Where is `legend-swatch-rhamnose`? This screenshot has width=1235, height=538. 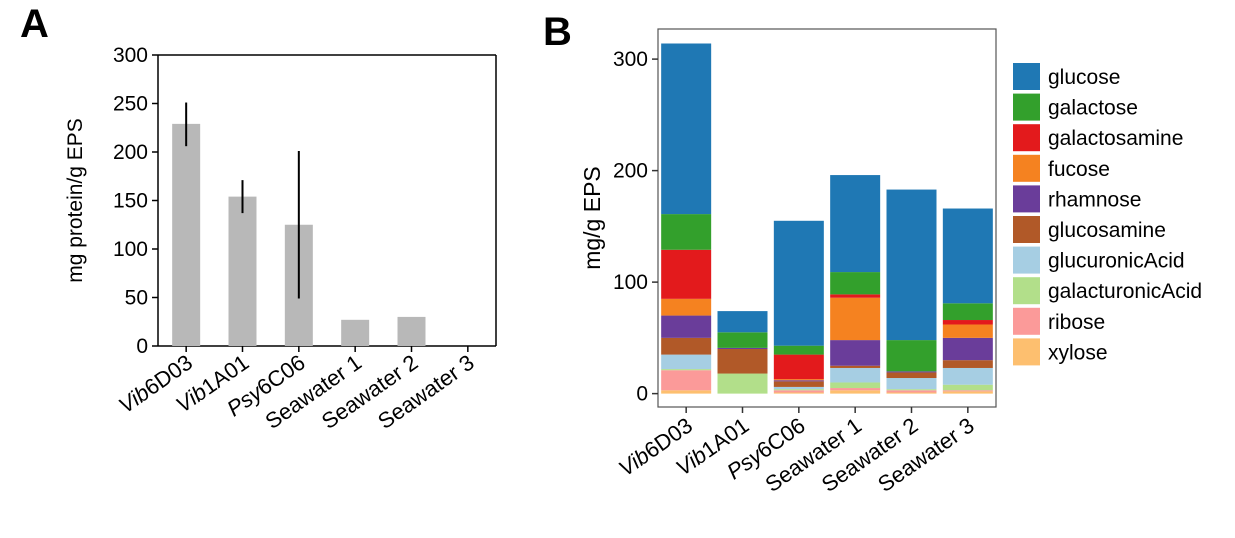
legend-swatch-rhamnose is located at coordinates (1026, 199).